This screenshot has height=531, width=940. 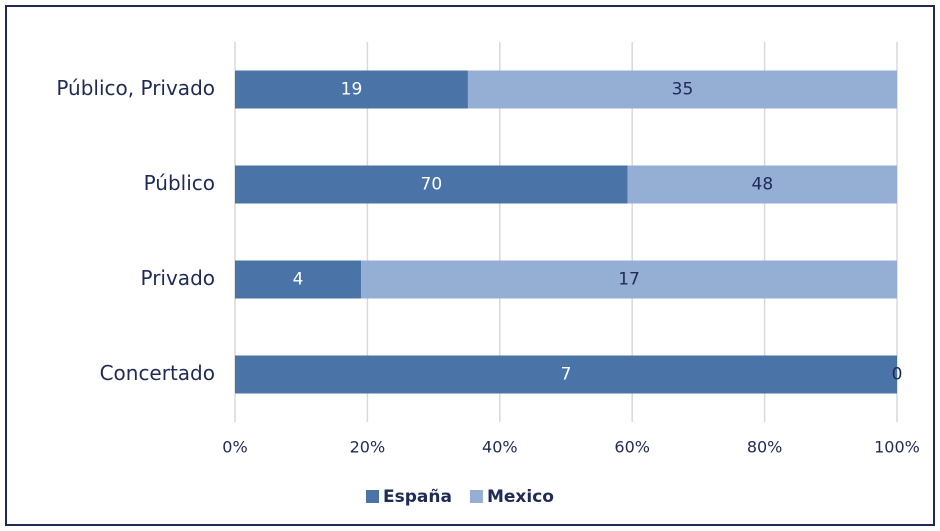 What do you see at coordinates (520, 497) in the screenshot?
I see `legend-label: Mexico` at bounding box center [520, 497].